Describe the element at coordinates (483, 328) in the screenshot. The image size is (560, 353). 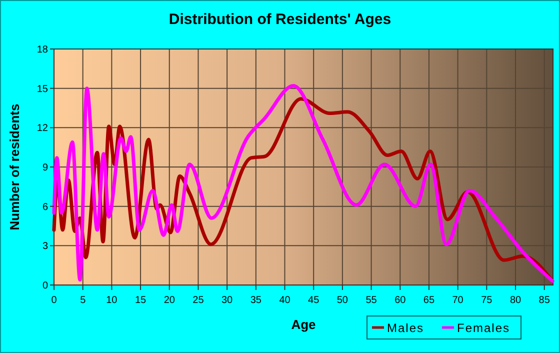
I see `legend-label: Females` at that location.